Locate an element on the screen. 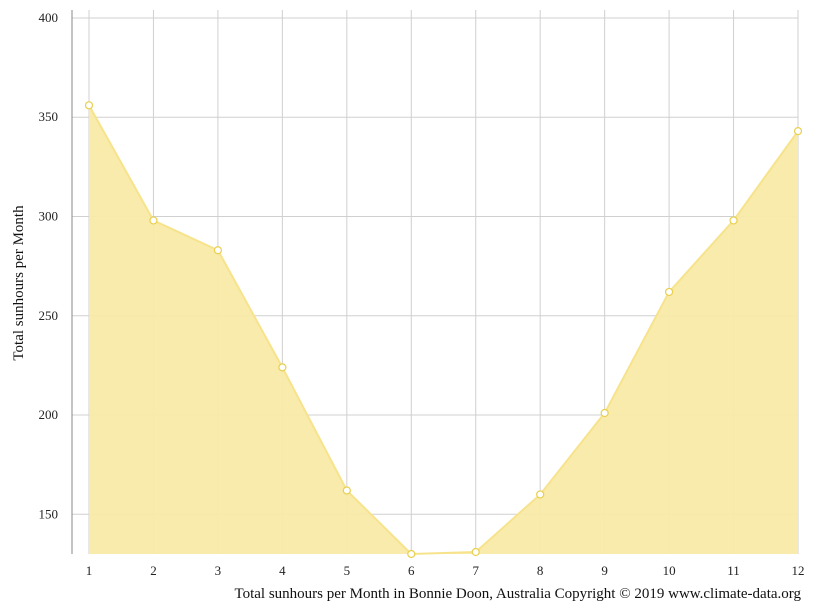 The width and height of the screenshot is (815, 611). x-tick-label: 5 is located at coordinates (347, 570).